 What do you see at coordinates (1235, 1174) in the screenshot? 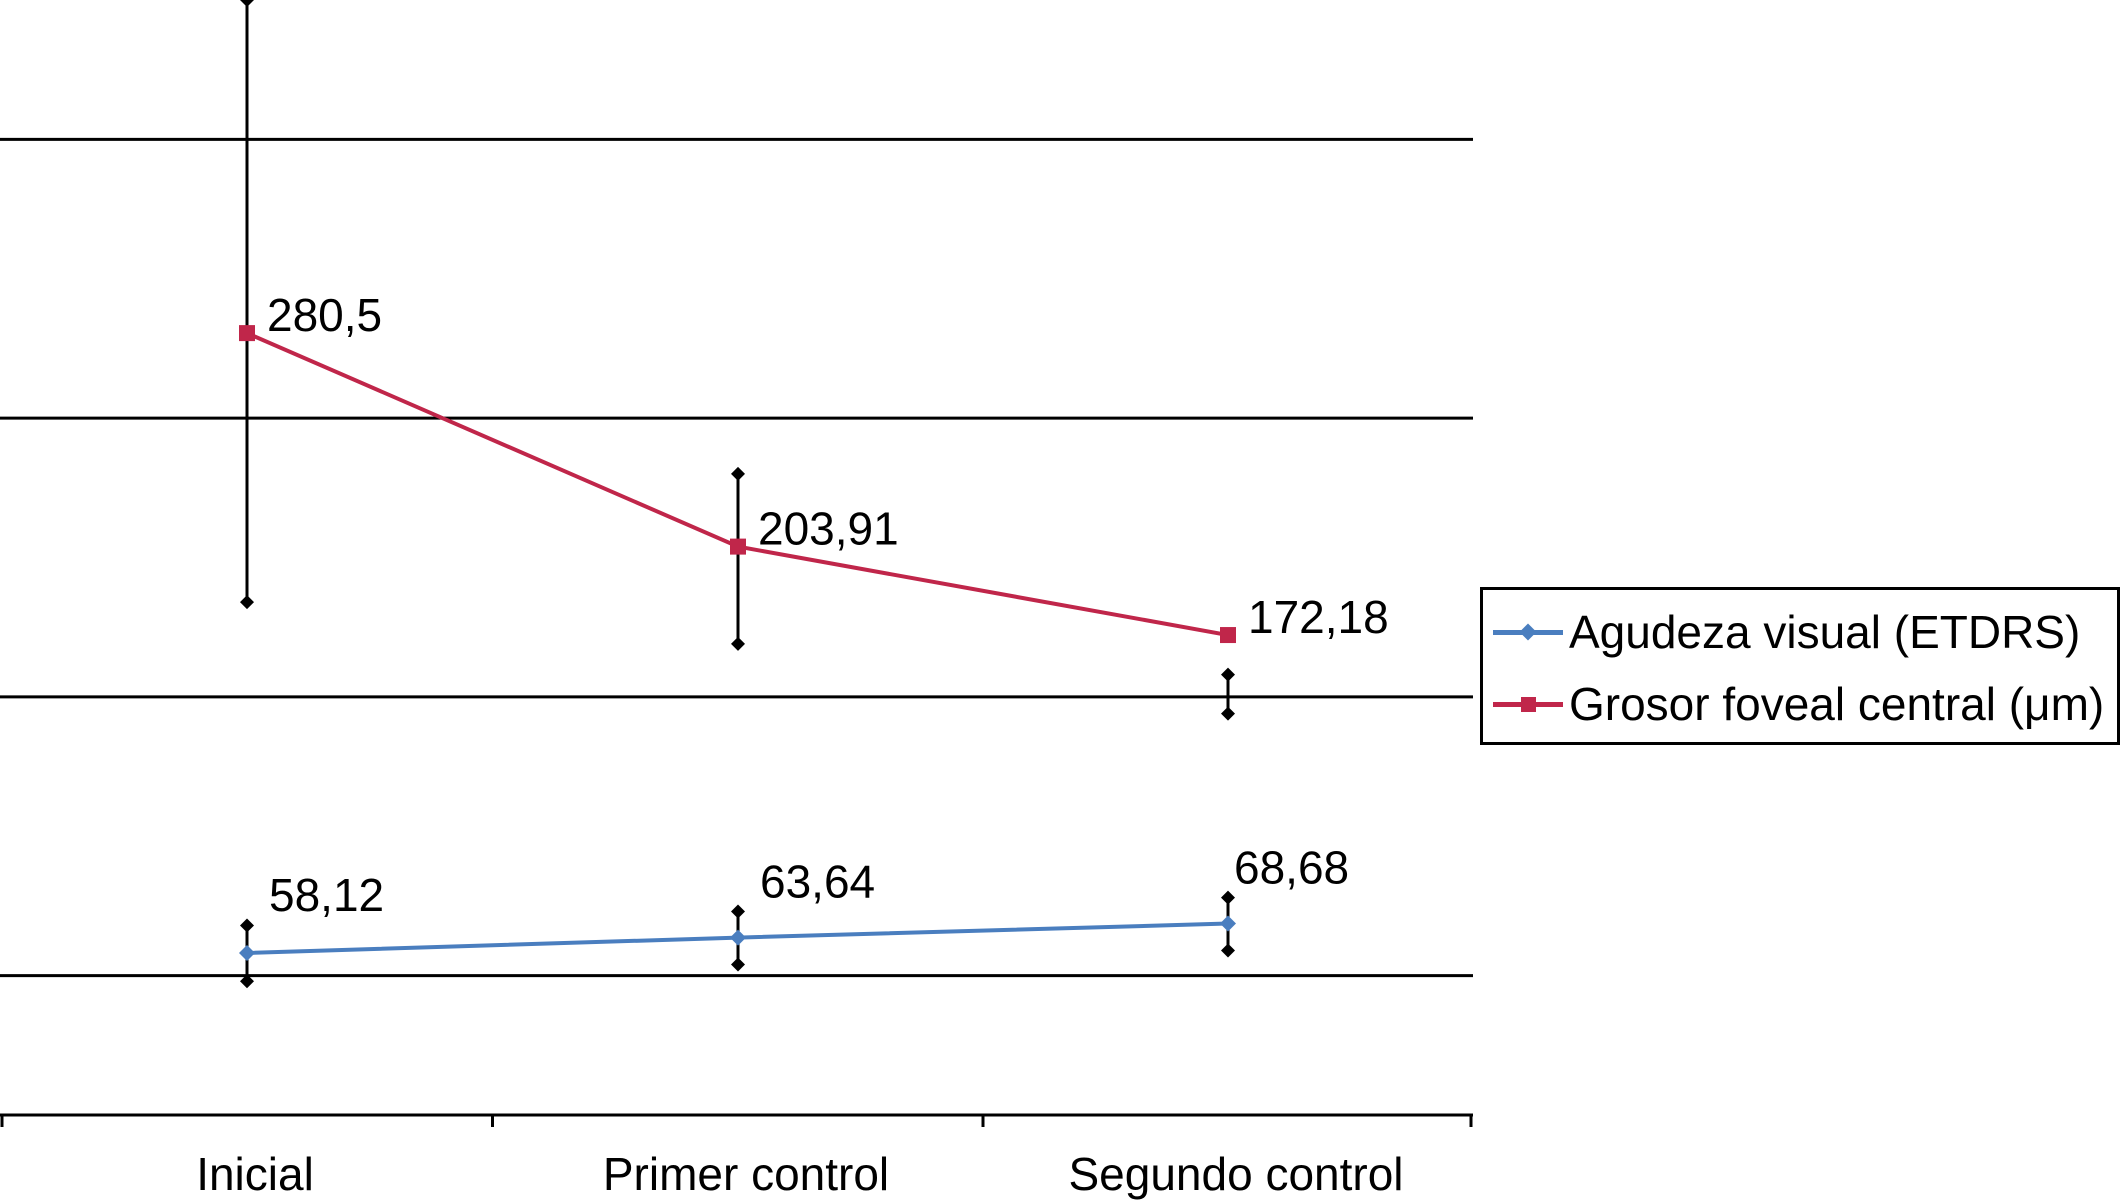
I see `x-tick-label-2: Segundo control` at bounding box center [1235, 1174].